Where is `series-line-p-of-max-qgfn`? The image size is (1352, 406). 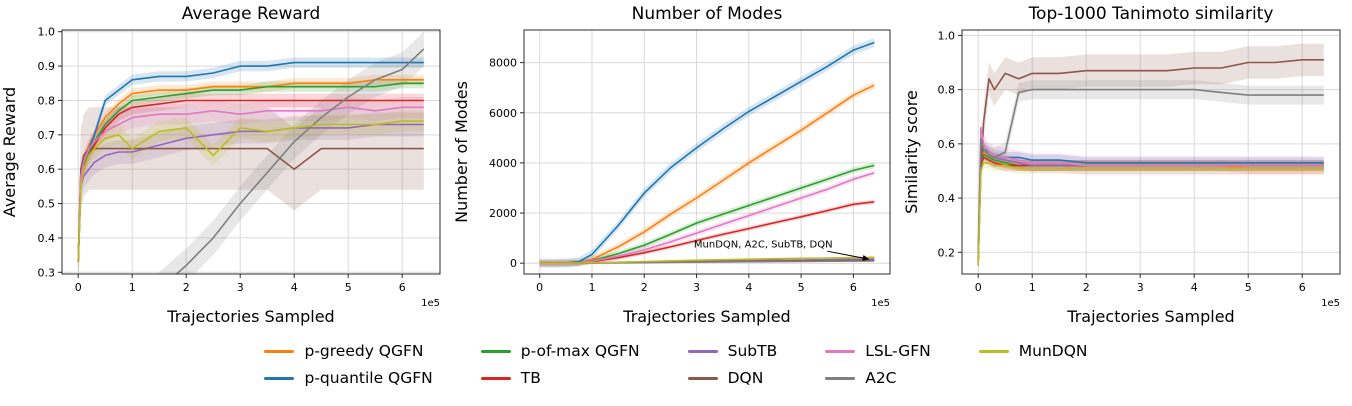
series-line-p-of-max-qgfn is located at coordinates (250, 172).